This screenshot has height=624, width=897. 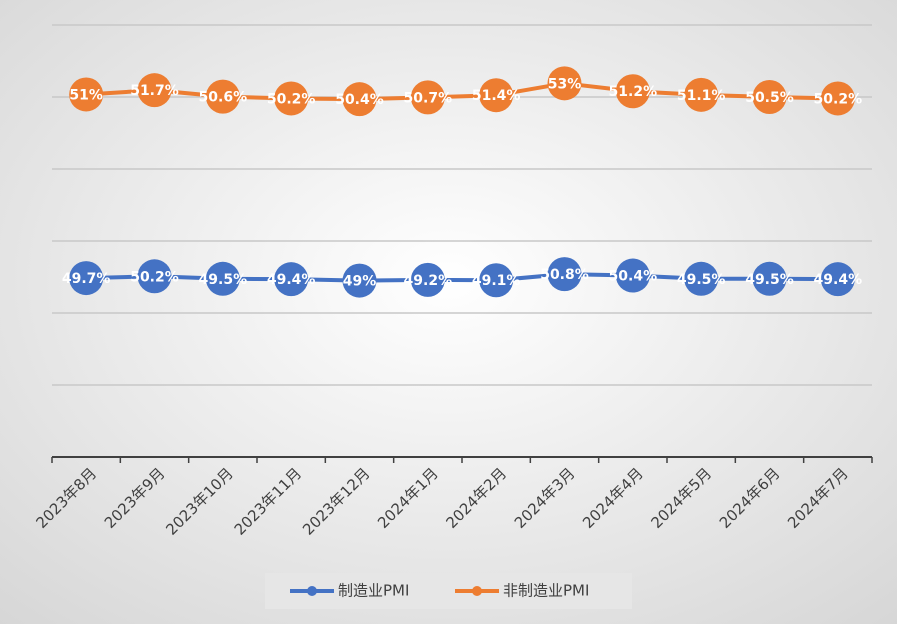 What do you see at coordinates (373, 591) in the screenshot?
I see `legend-label: 制造业PMI` at bounding box center [373, 591].